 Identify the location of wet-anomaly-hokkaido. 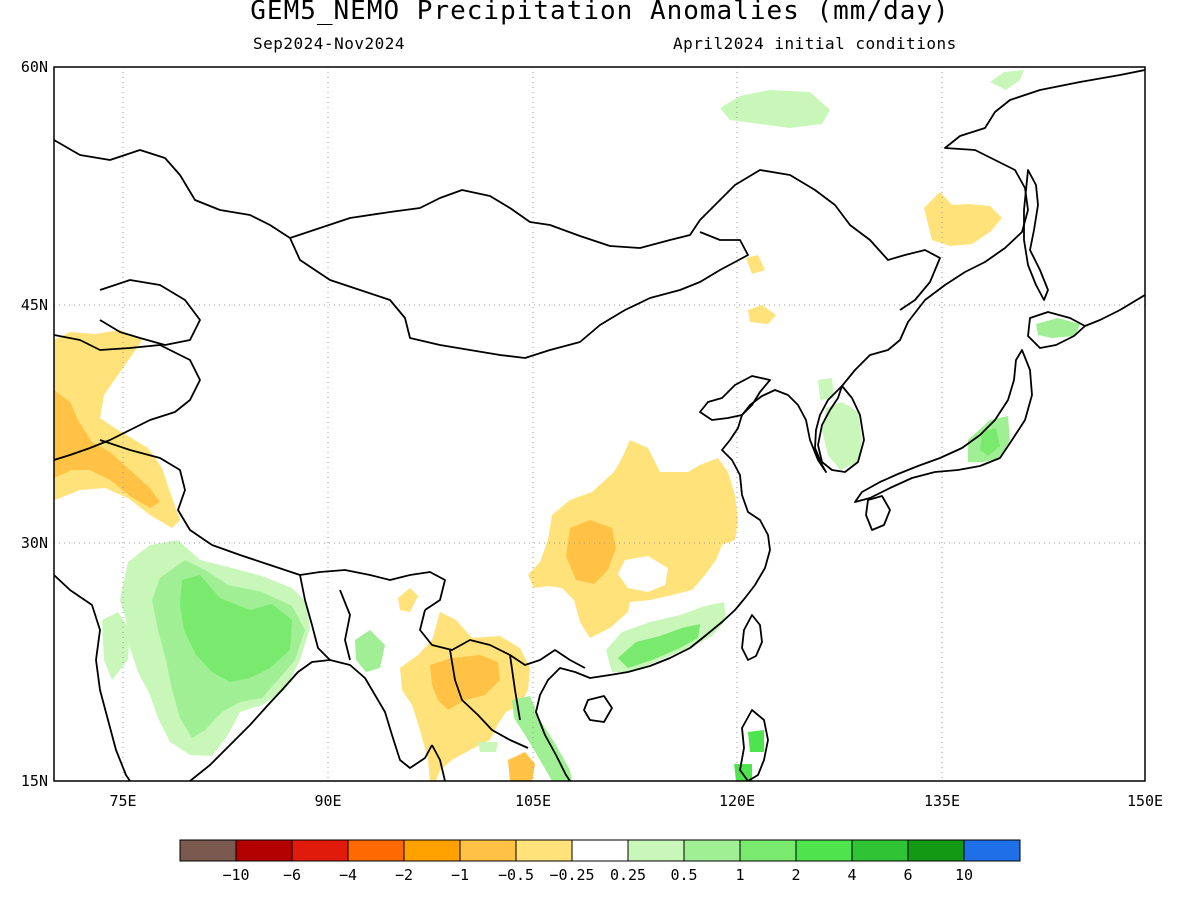
(1058, 328).